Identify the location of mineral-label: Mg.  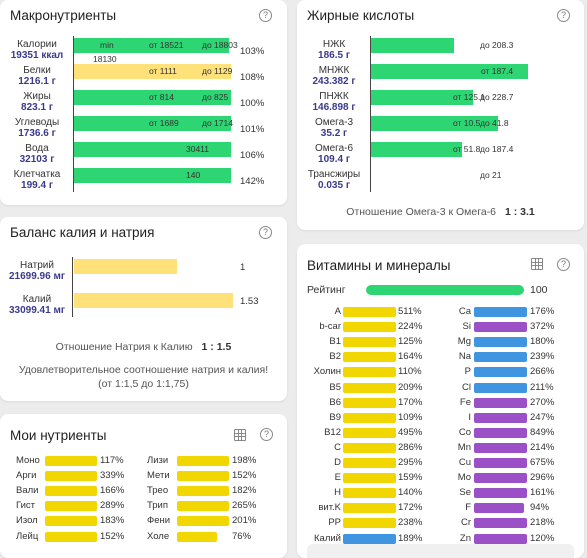
(464, 342).